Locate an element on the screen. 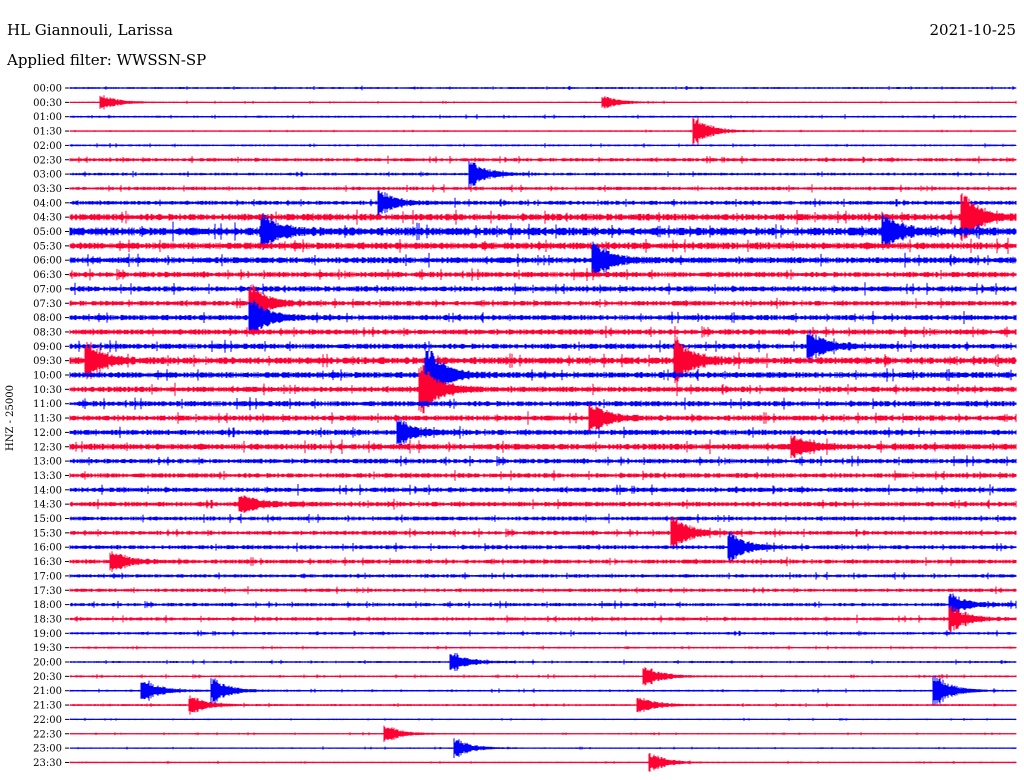  time-tick-label: 01:00 is located at coordinates (47, 117).